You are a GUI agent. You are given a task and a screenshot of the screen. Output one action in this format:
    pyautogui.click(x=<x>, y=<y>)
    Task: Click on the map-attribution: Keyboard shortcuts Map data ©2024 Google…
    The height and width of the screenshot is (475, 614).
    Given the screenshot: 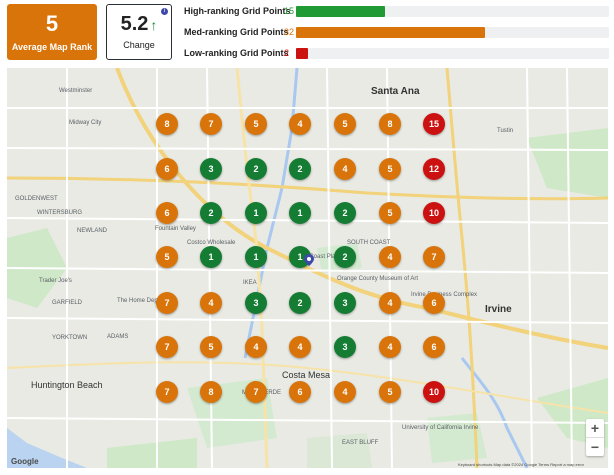 What is the action you would take?
    pyautogui.click(x=520, y=464)
    